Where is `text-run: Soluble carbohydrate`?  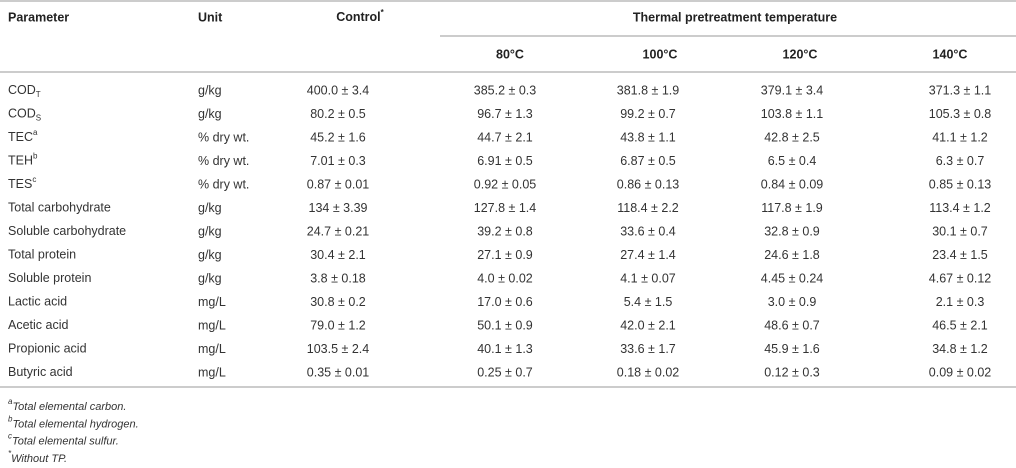
text-run: Soluble carbohydrate is located at coordinates (67, 231).